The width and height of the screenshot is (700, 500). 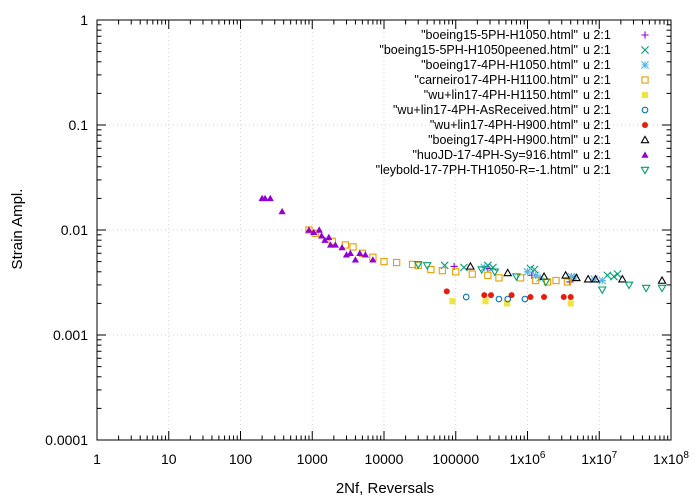 What do you see at coordinates (74, 230) in the screenshot?
I see `y-tick-label: 0.01` at bounding box center [74, 230].